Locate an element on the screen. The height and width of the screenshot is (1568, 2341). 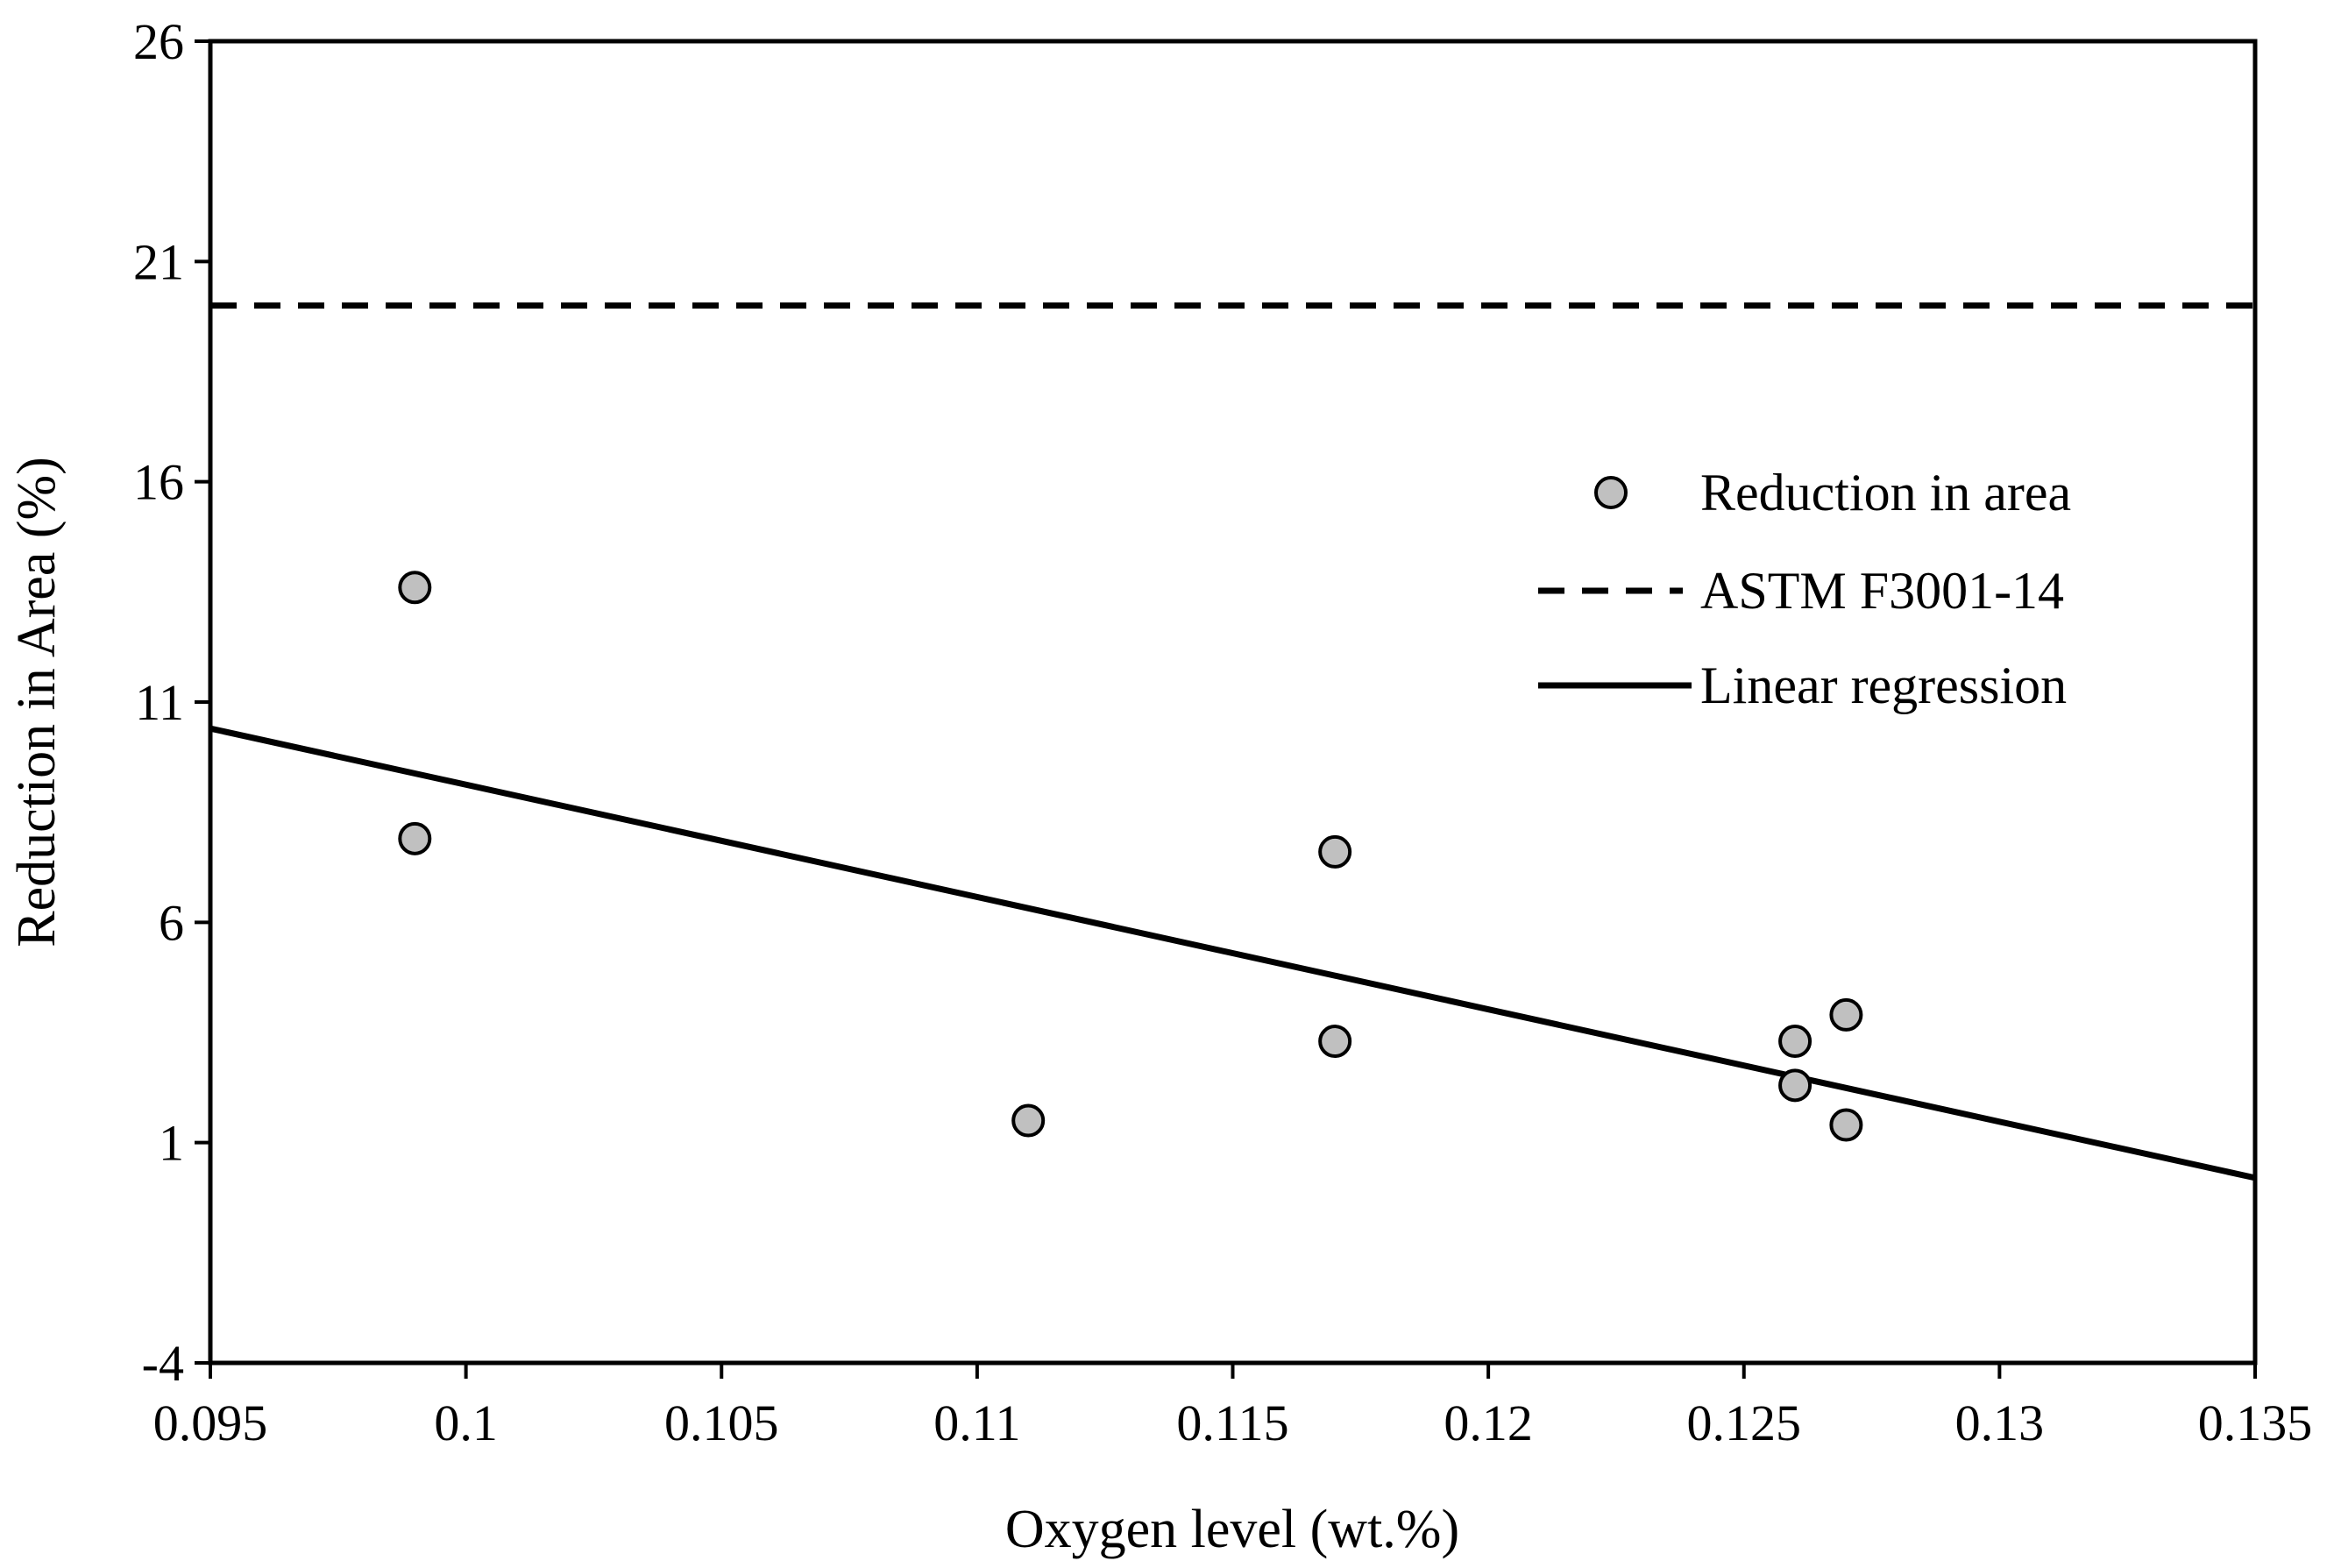
y-axis-title: Reduction in Area (%) is located at coordinates (37, 702).